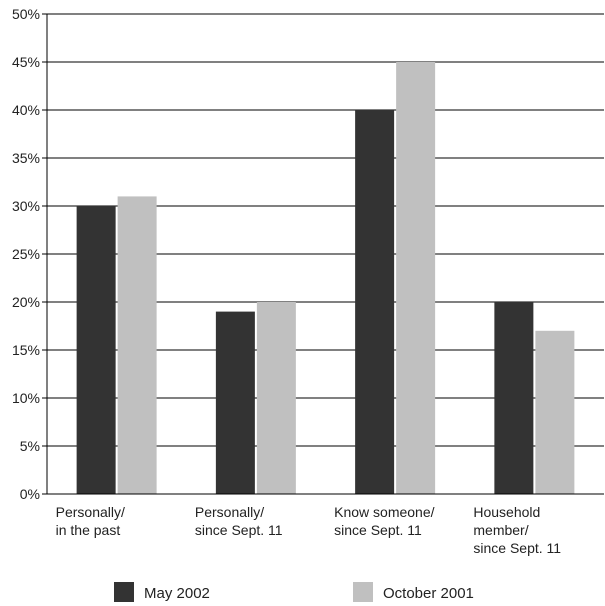  I want to click on y-tick-label: 45%, so click(26, 62).